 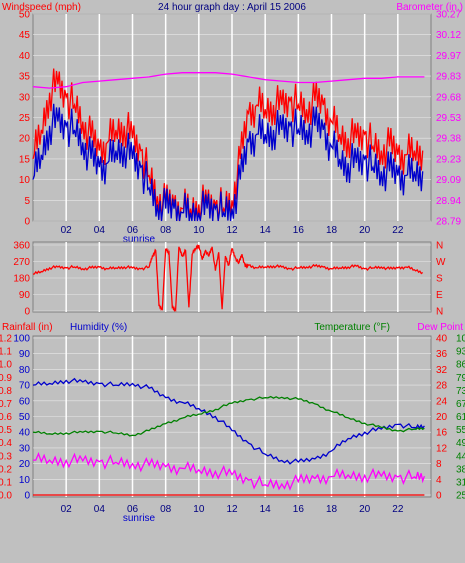 I want to click on temperature-tick: 20, so click(x=442, y=417).